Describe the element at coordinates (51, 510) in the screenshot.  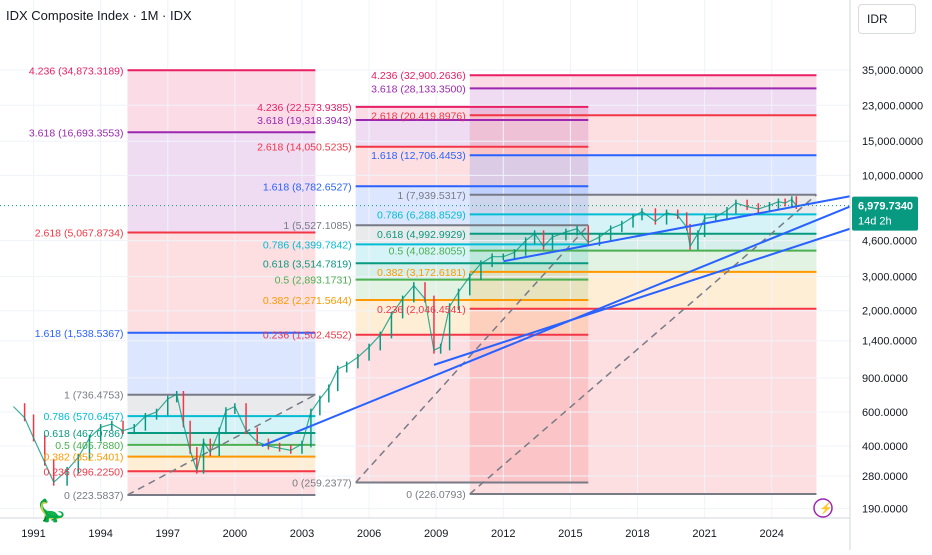
I see `dino-logo-icon: 🦕` at that location.